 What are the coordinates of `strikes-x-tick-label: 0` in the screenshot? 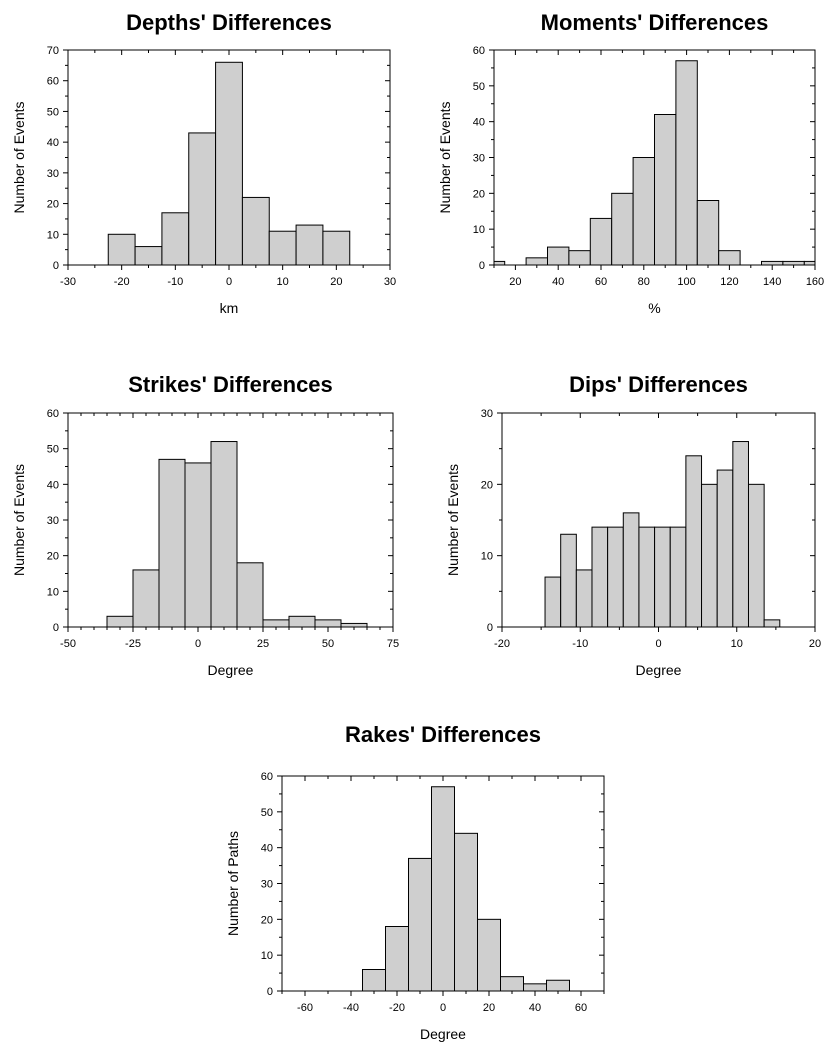 It's located at (198, 644).